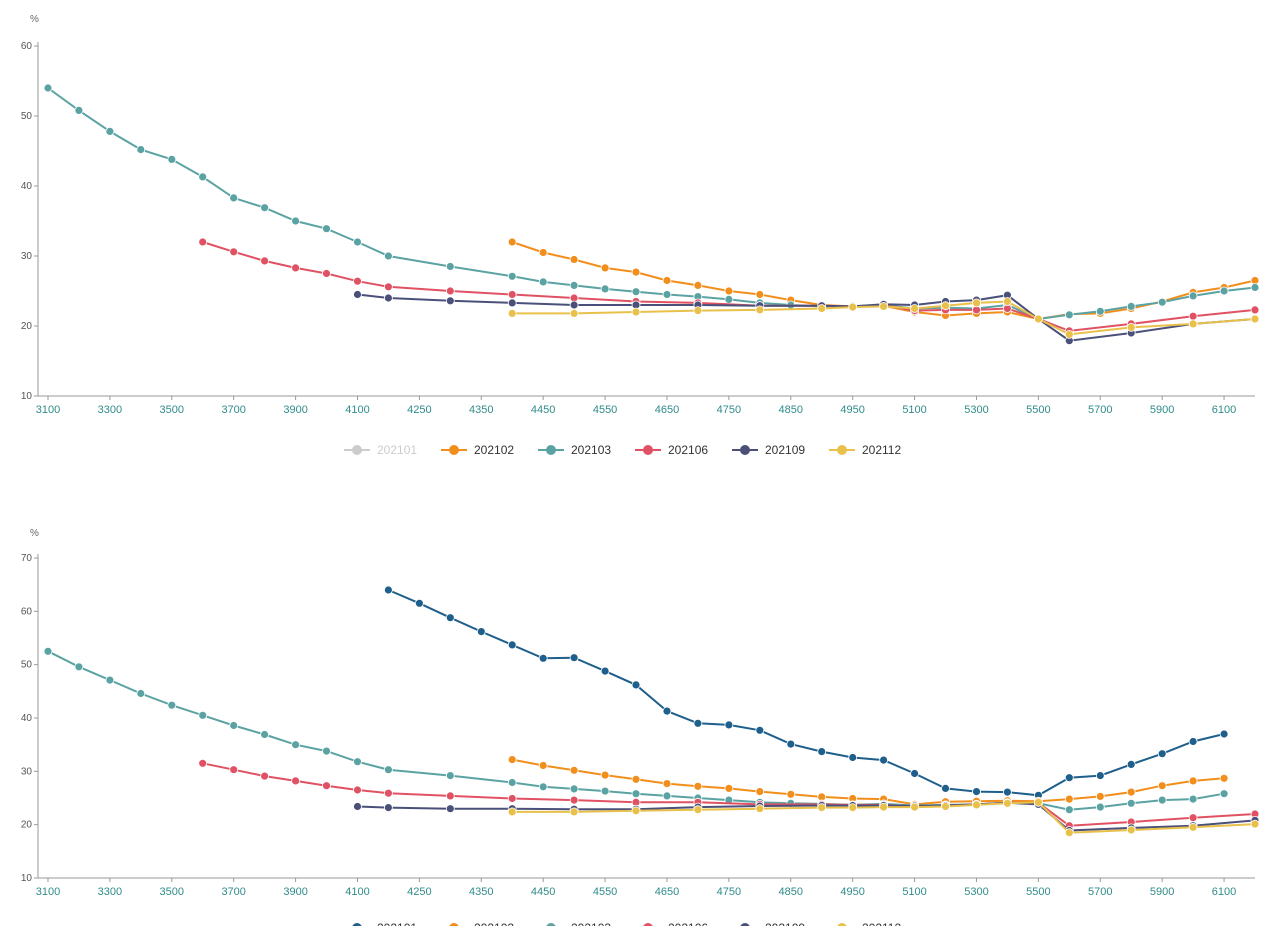 The image size is (1270, 926). I want to click on legend-item-202101: 202101, so click(380, 450).